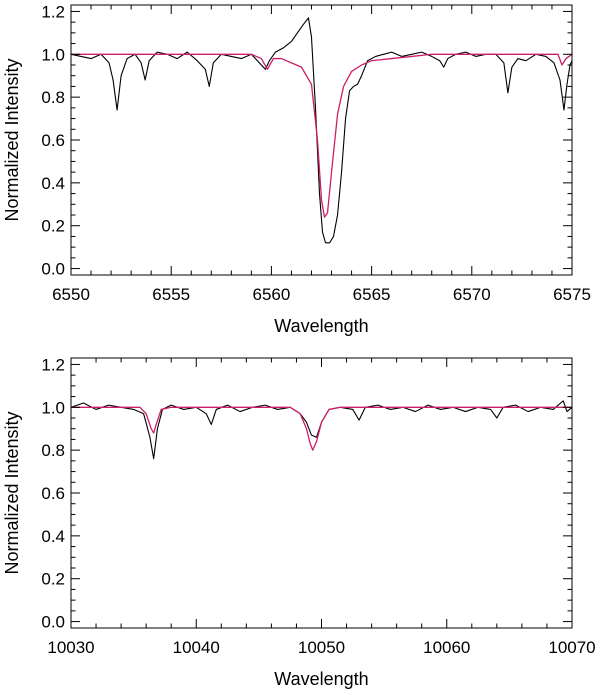 The height and width of the screenshot is (694, 600). I want to click on x-tick-label: 6565, so click(372, 294).